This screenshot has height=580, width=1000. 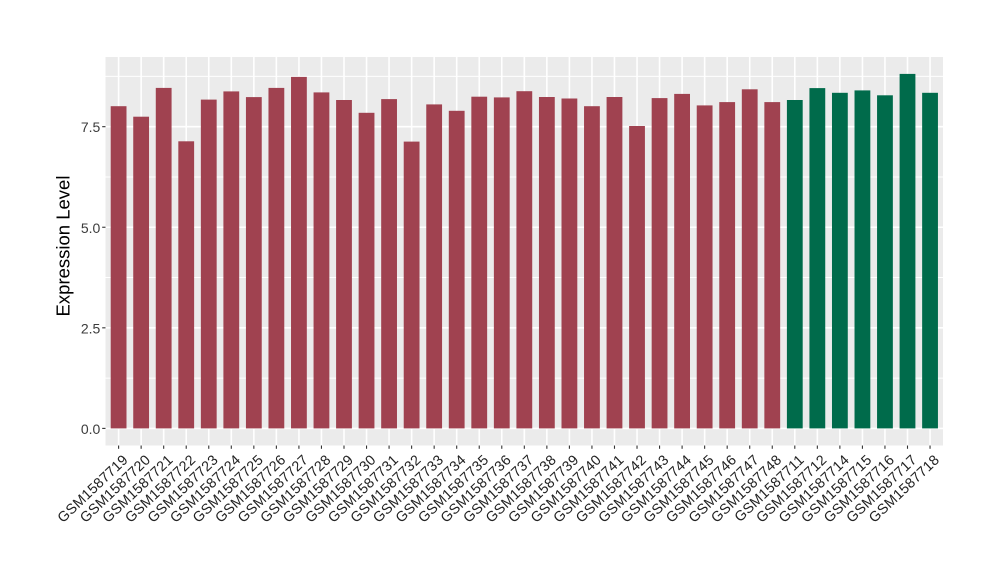 What do you see at coordinates (91, 328) in the screenshot?
I see `svg-text: 2.5` at bounding box center [91, 328].